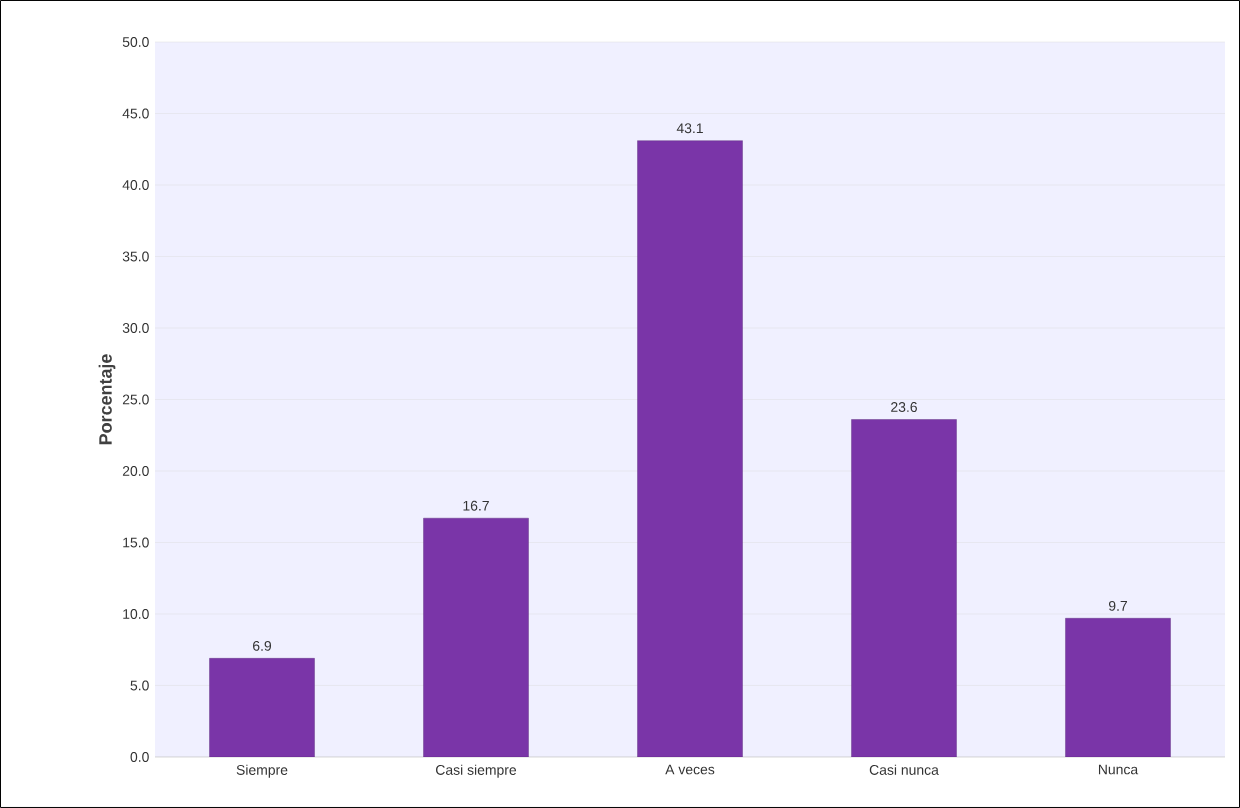 This screenshot has width=1240, height=808. What do you see at coordinates (136, 614) in the screenshot?
I see `y-tick-label: 10.0` at bounding box center [136, 614].